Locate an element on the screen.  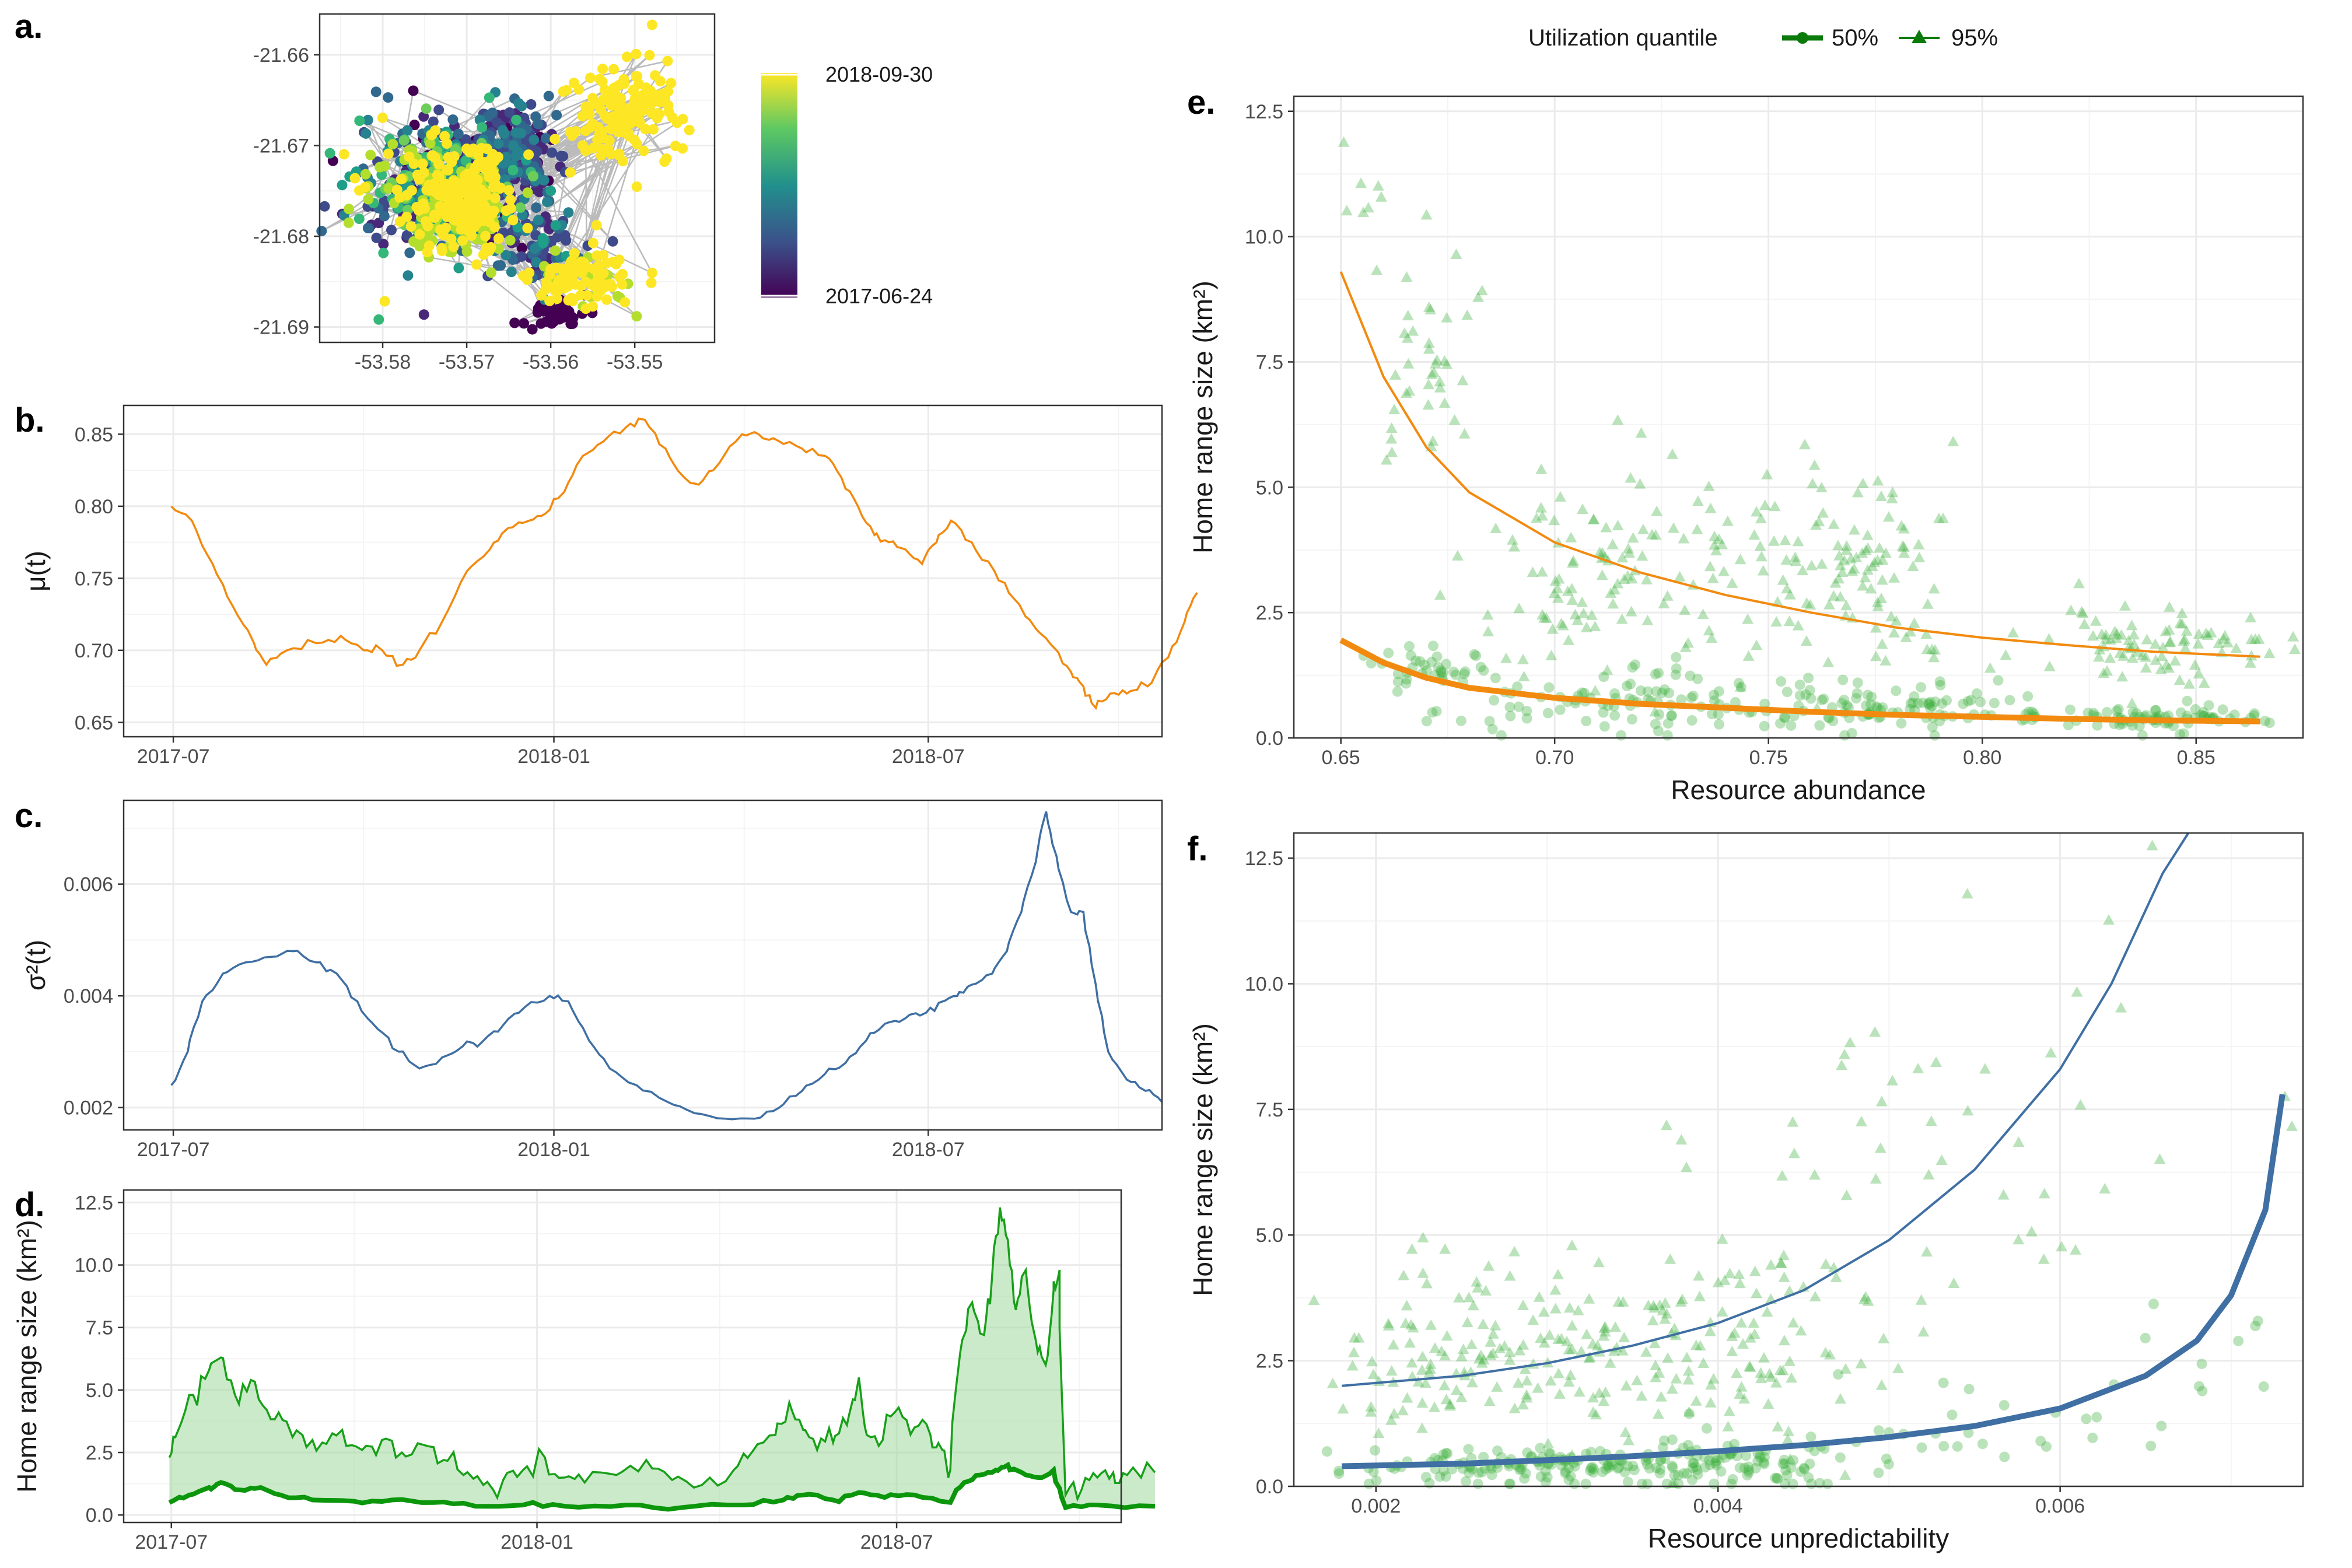
y-tick-label: 7.5 is located at coordinates (99, 1328).